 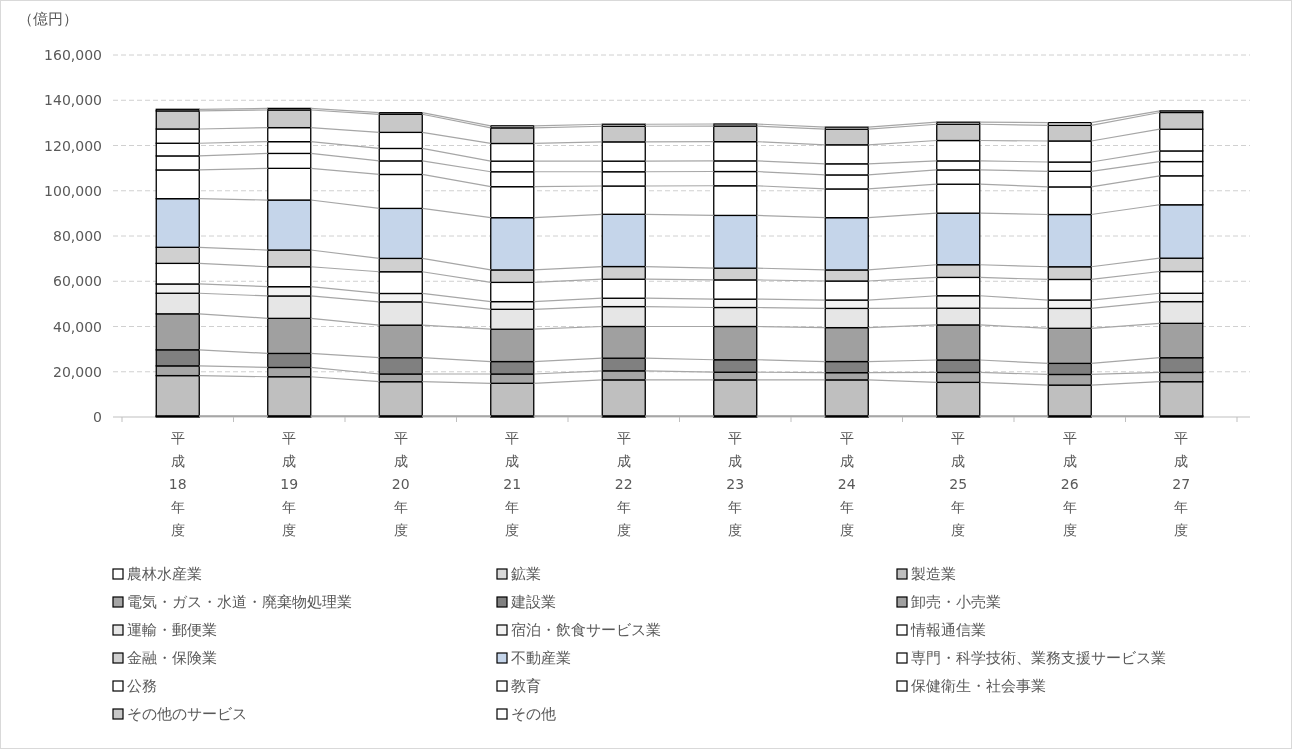 I want to click on legend-label: 電気・ガス・水道・廃棄物処理業, so click(x=239, y=602).